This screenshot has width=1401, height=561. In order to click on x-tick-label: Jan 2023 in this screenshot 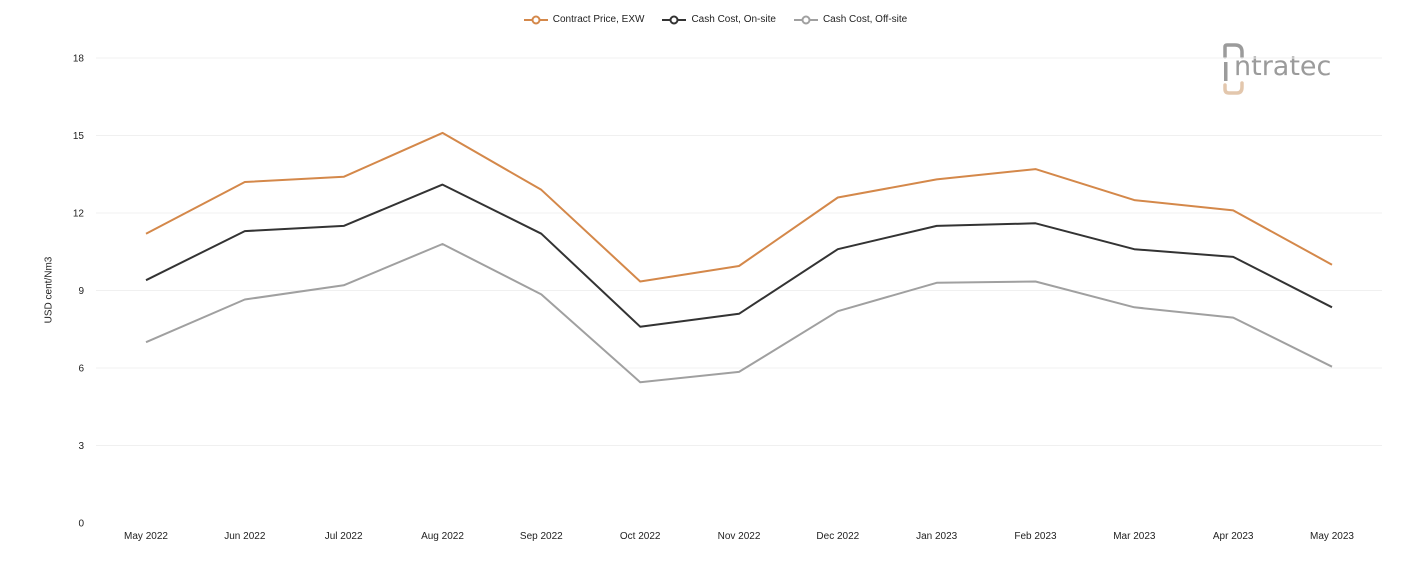, I will do `click(937, 536)`.